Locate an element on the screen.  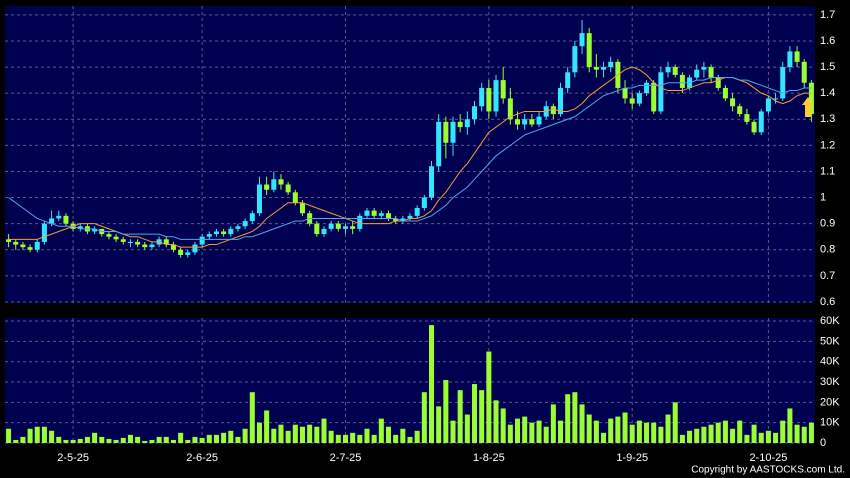
copyright: Copyright by AASTOCKS.com Ltd. is located at coordinates (768, 470).